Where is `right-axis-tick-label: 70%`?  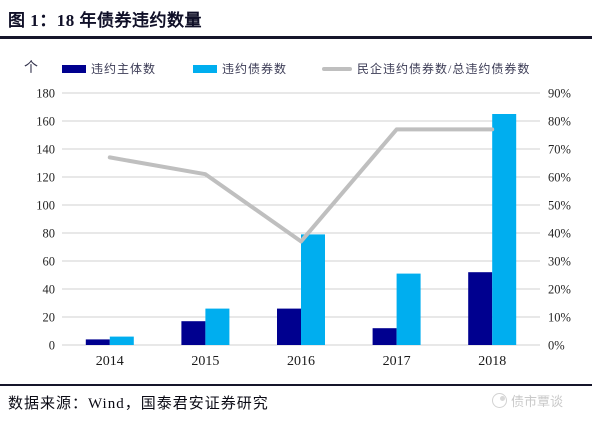 right-axis-tick-label: 70% is located at coordinates (559, 150).